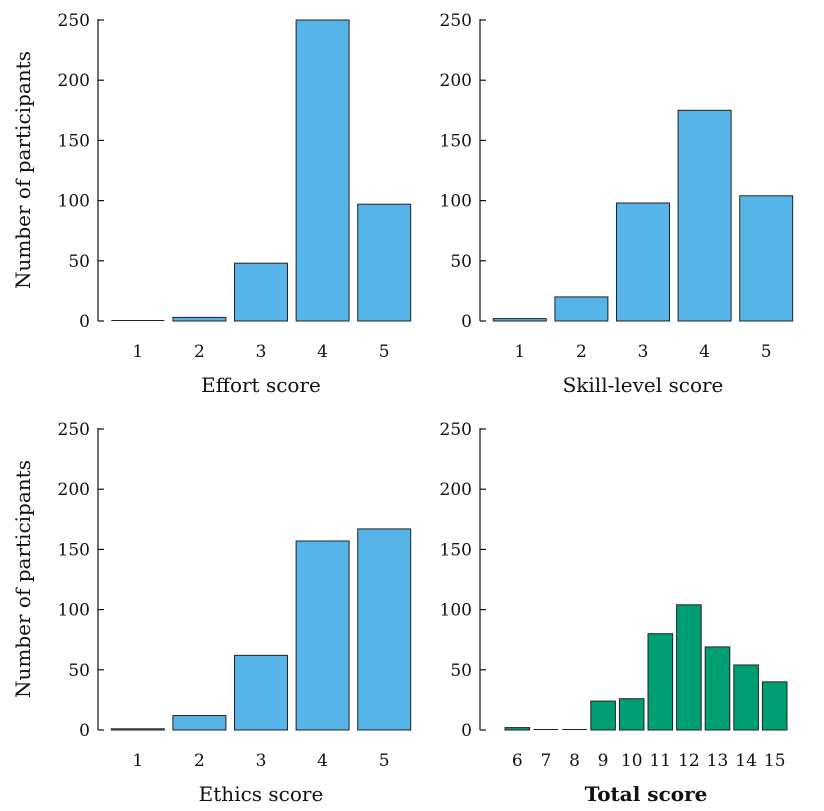 The width and height of the screenshot is (824, 811). What do you see at coordinates (689, 761) in the screenshot?
I see `x-tick-label: 12` at bounding box center [689, 761].